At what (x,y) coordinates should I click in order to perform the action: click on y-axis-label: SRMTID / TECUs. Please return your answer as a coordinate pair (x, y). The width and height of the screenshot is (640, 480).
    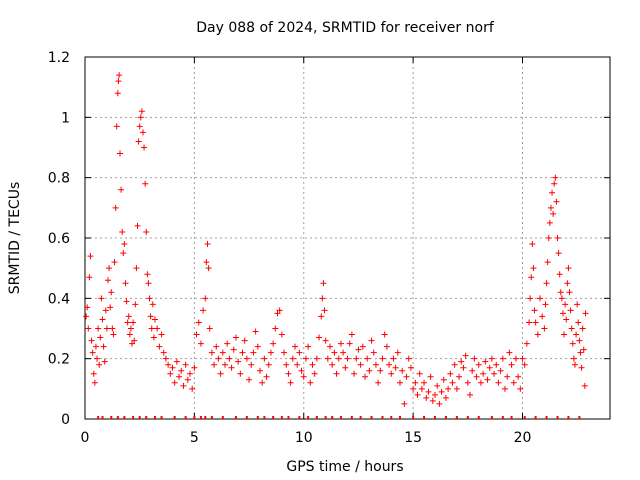
    Looking at the image, I should click on (15, 238).